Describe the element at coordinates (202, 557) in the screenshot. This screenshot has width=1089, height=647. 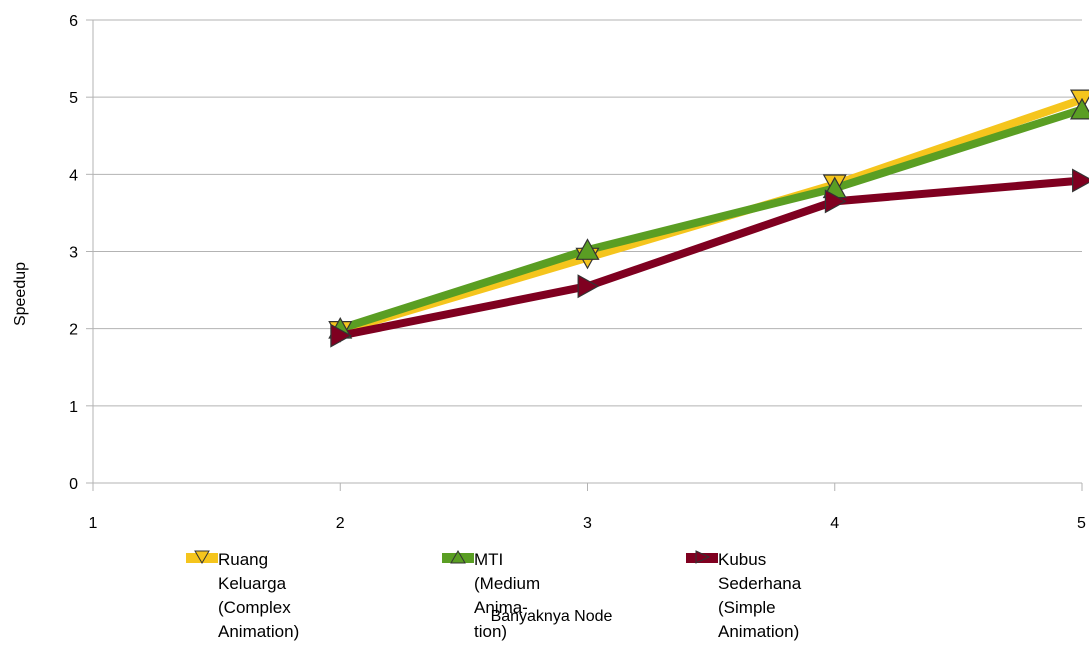
I see `legend-marker-triangle-down-icon` at that location.